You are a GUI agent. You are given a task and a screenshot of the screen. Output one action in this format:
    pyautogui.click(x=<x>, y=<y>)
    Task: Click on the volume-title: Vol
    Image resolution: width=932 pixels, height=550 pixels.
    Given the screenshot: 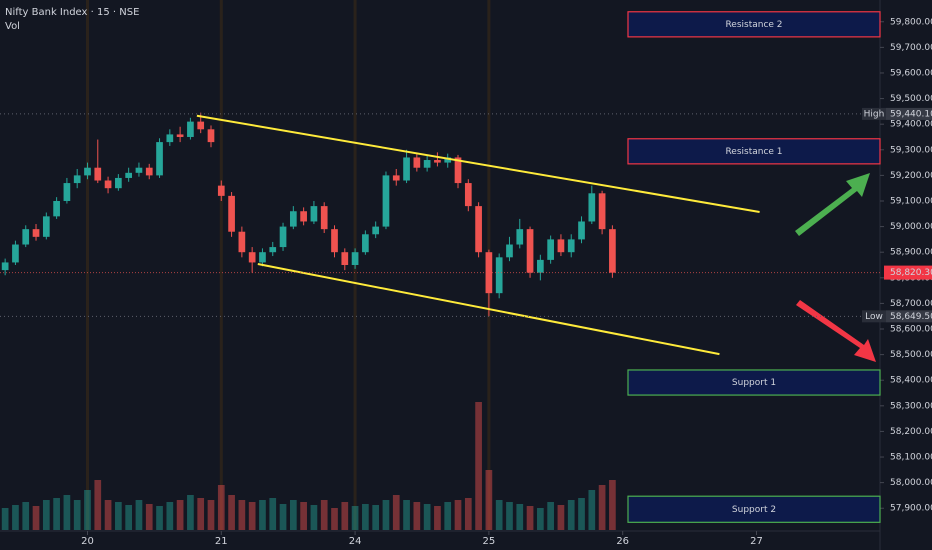 What is the action you would take?
    pyautogui.click(x=12, y=26)
    